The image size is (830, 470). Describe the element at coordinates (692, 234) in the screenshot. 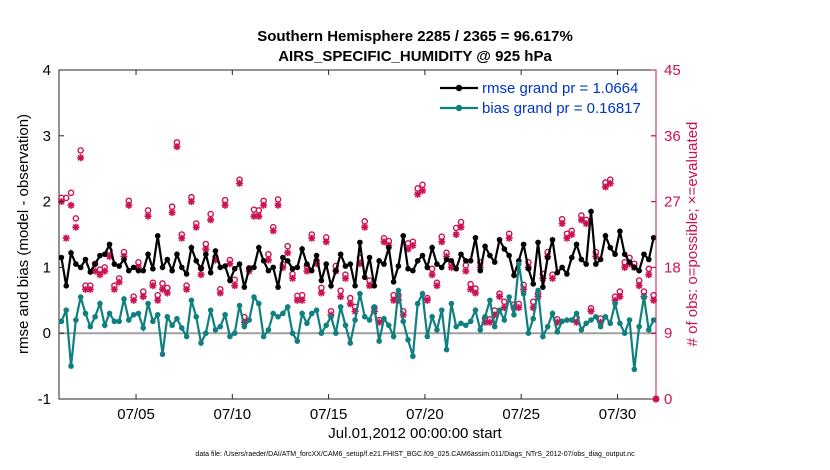

I see `y2-axis-label: # of obs: o=possible; ×=evaluated` at that location.